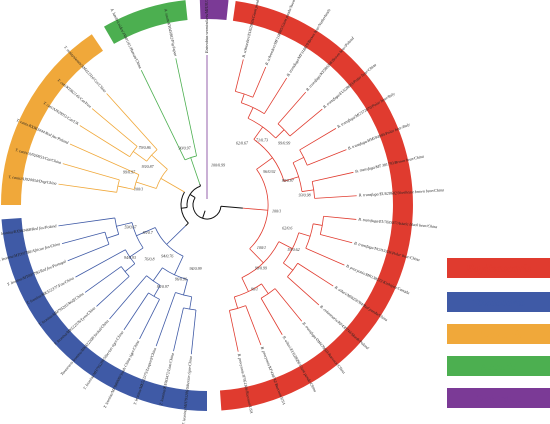 This screenshot has width=550, height=424. What do you see at coordinates (498, 270) in the screenshot?
I see `legend-item-baylisascaris: Baylisascaris` at bounding box center [498, 270].